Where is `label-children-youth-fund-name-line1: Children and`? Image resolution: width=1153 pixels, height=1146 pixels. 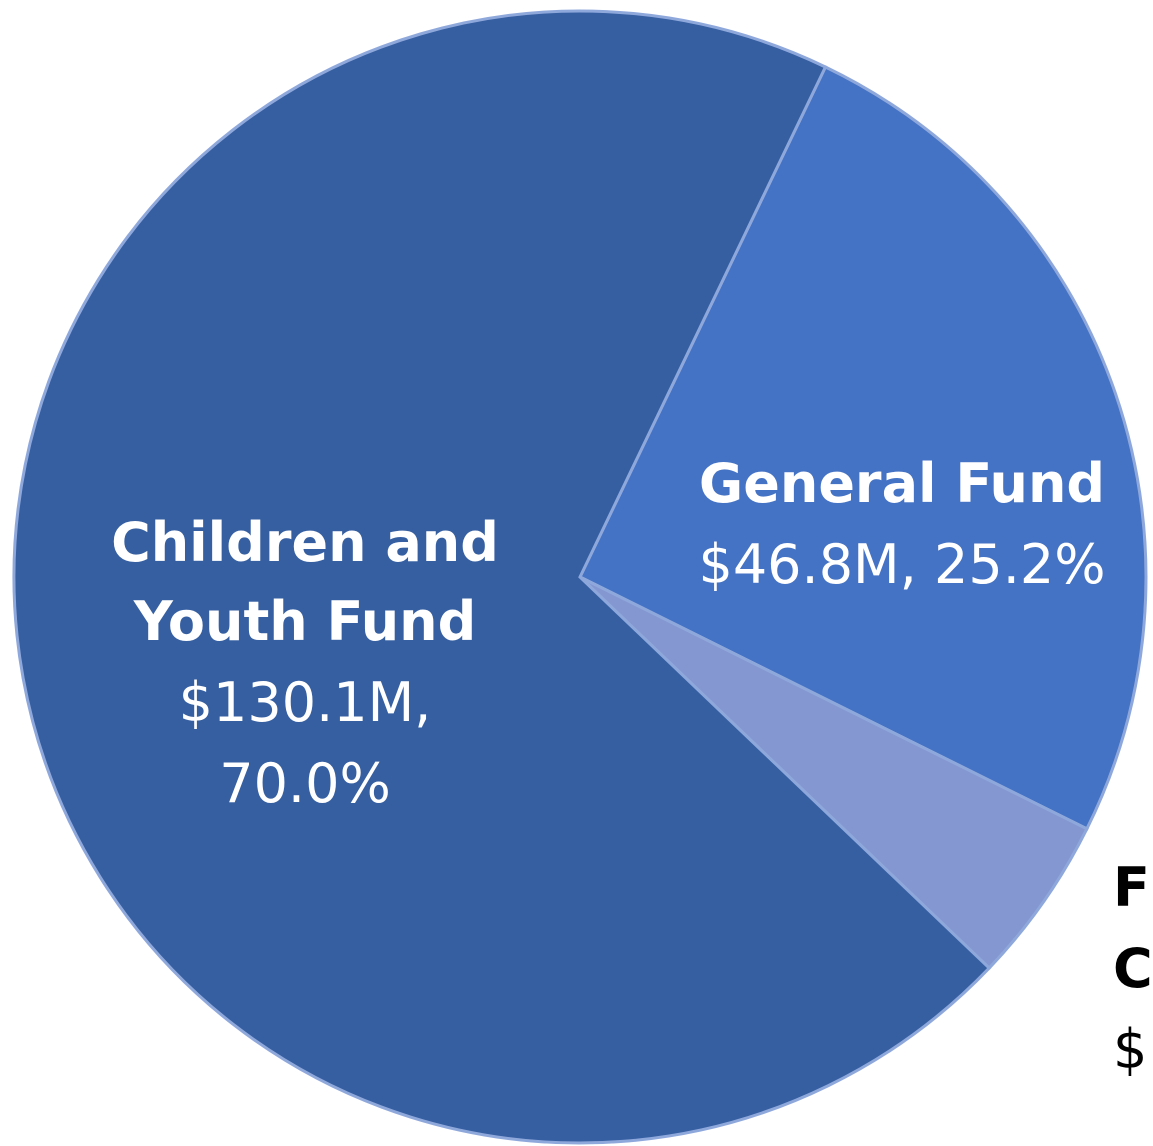 label-children-youth-fund-name-line1: Children and is located at coordinates (305, 542).